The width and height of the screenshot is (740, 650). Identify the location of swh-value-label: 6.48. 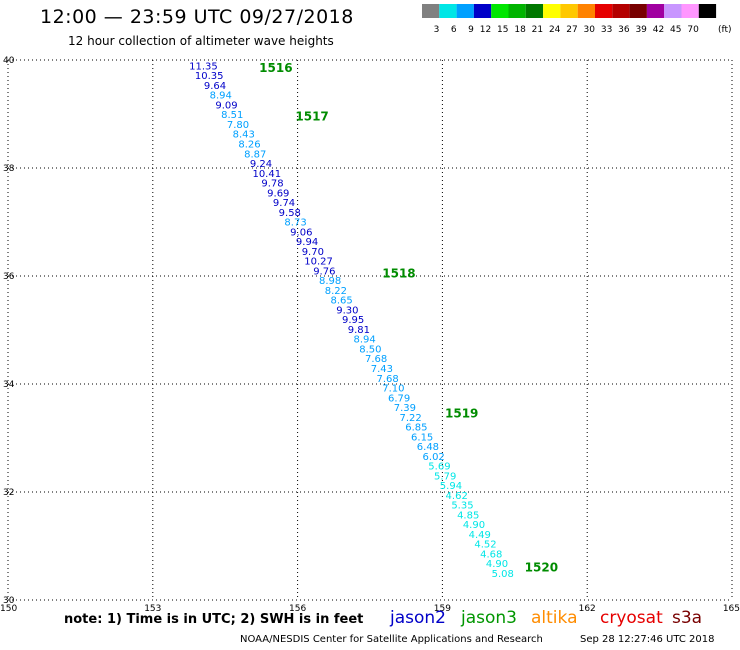
(428, 447).